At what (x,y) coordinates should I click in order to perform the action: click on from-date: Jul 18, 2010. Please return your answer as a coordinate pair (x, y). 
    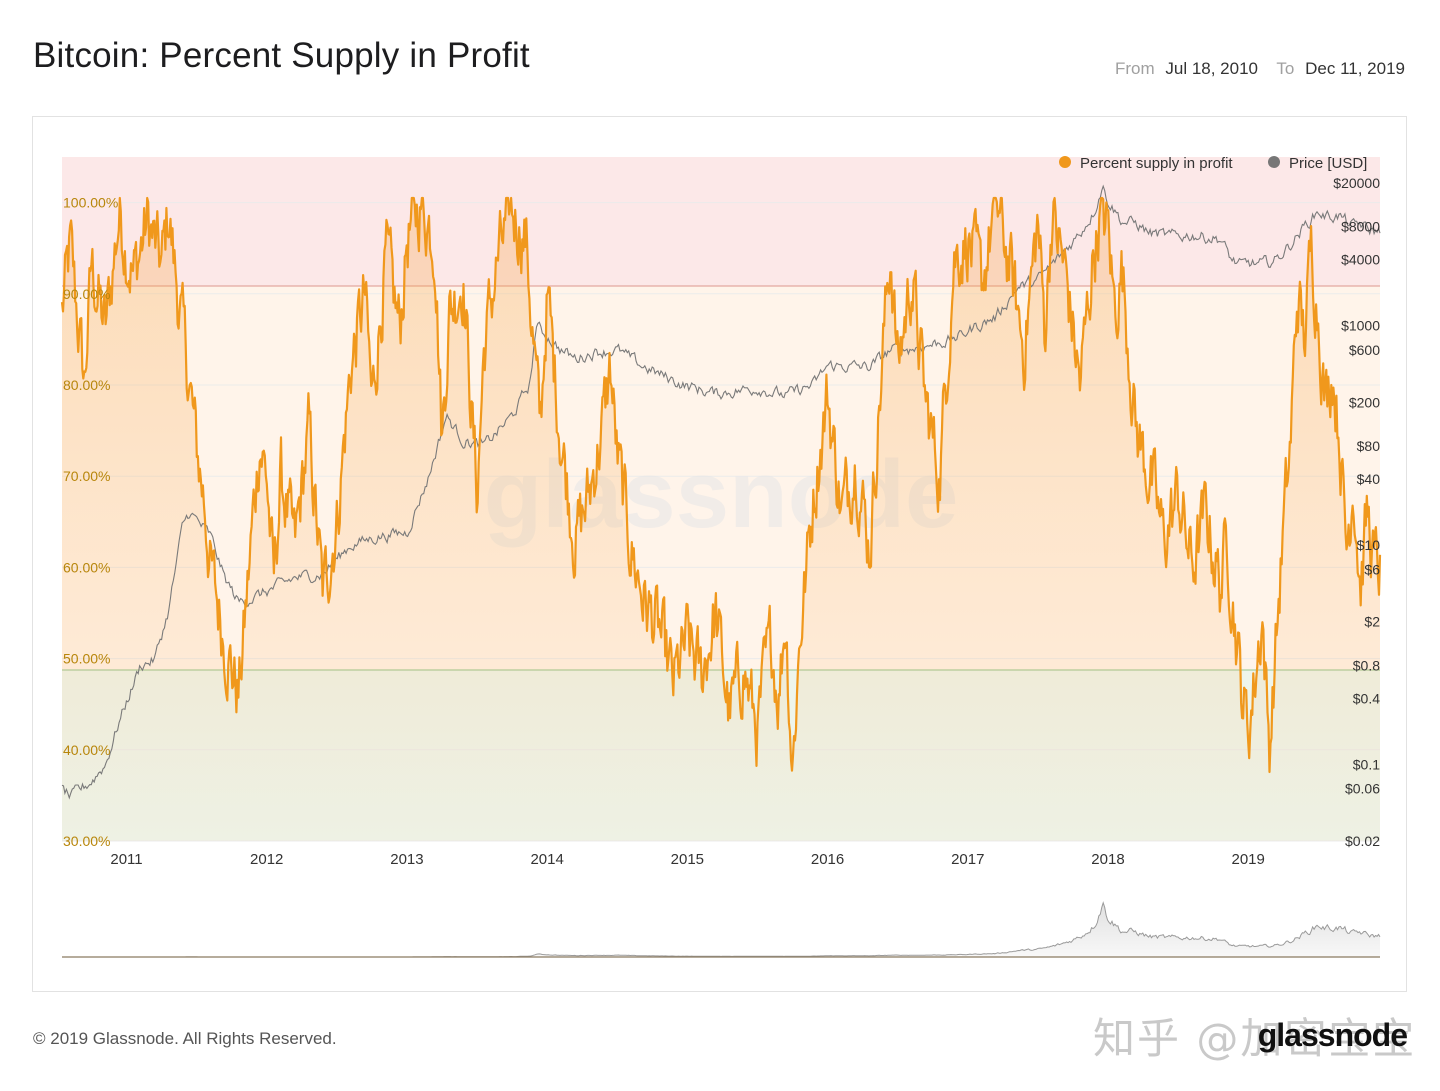
    Looking at the image, I should click on (1211, 68).